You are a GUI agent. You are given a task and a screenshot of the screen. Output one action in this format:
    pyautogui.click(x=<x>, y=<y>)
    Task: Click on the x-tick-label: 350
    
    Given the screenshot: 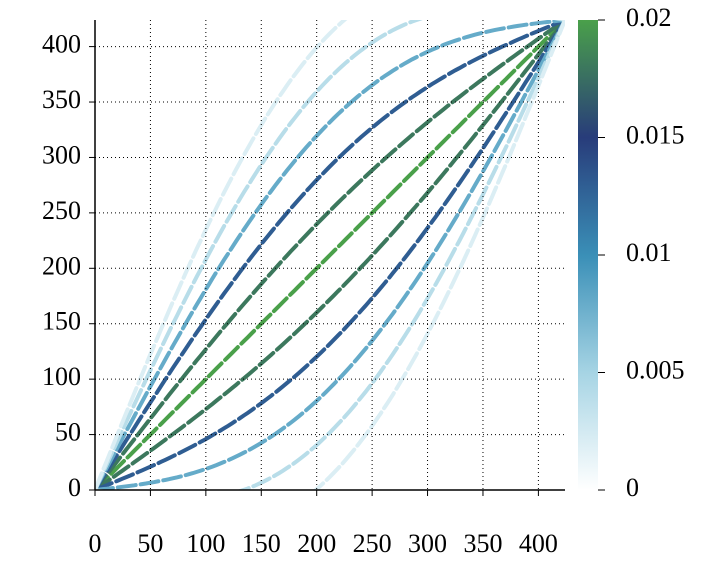 What is the action you would take?
    pyautogui.click(x=482, y=543)
    